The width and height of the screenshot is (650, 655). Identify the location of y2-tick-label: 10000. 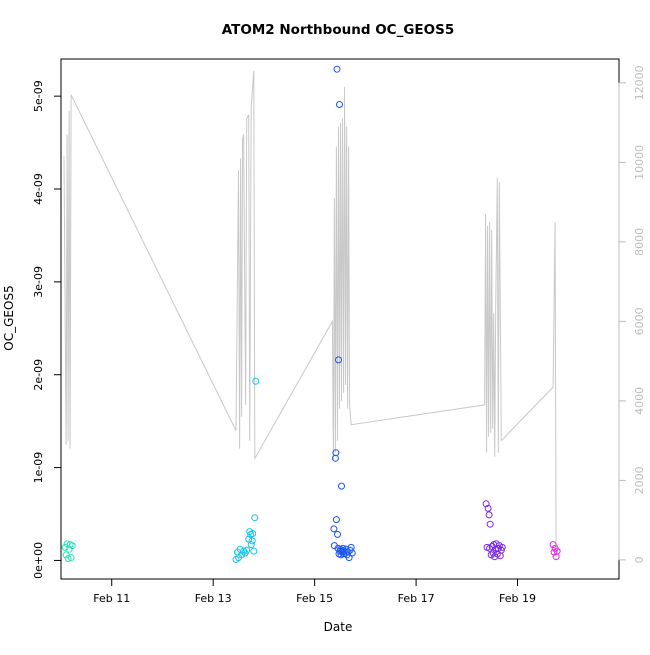
(639, 162).